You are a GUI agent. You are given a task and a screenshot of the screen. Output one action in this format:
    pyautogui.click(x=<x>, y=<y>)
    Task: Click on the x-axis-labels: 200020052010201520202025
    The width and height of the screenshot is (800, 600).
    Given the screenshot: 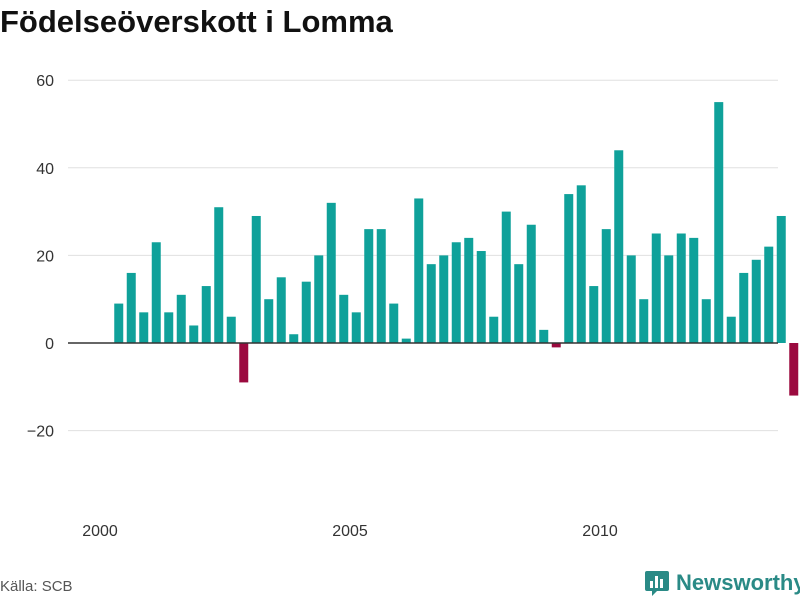 What is the action you would take?
    pyautogui.click(x=350, y=531)
    